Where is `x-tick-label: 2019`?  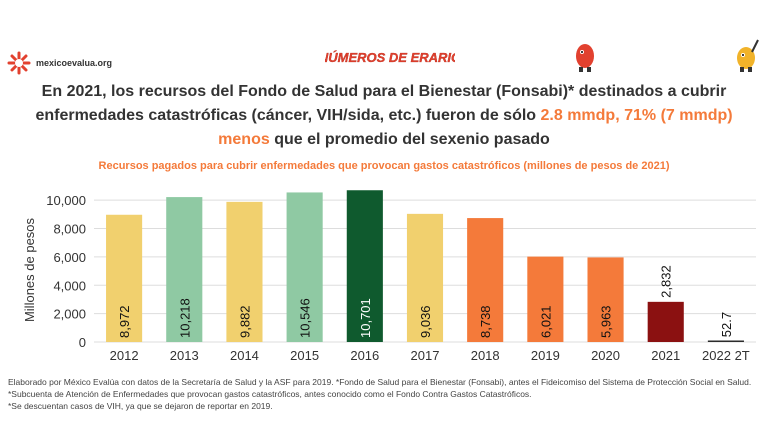
x-tick-label: 2019 is located at coordinates (545, 355).